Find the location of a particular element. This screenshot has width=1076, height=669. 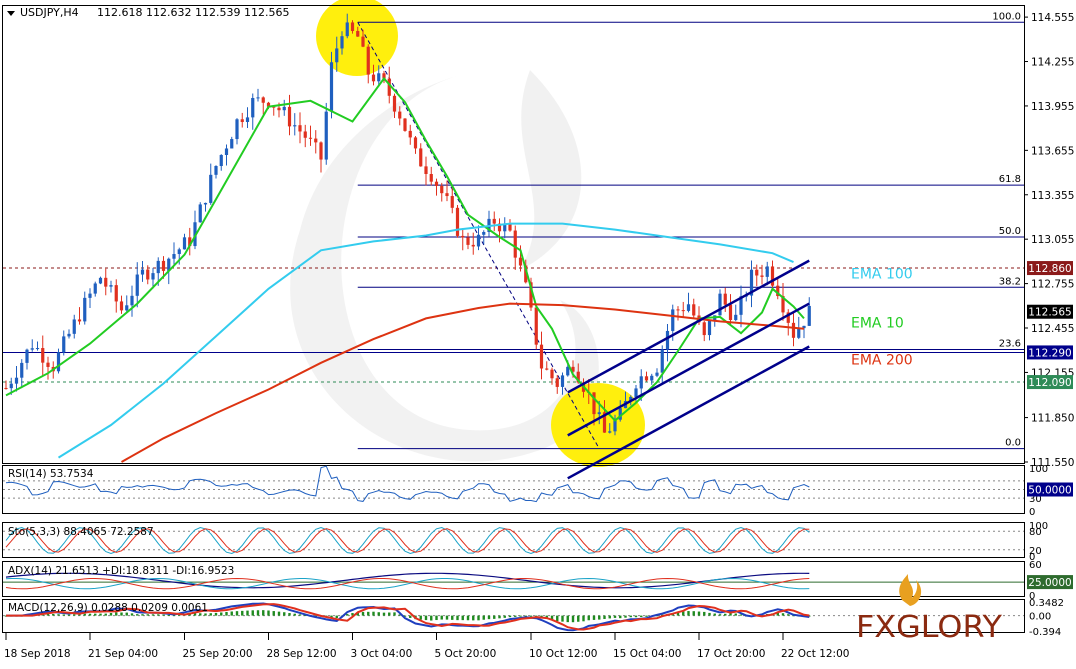

time-tick-label: 3 Oct 04:00 is located at coordinates (382, 654).